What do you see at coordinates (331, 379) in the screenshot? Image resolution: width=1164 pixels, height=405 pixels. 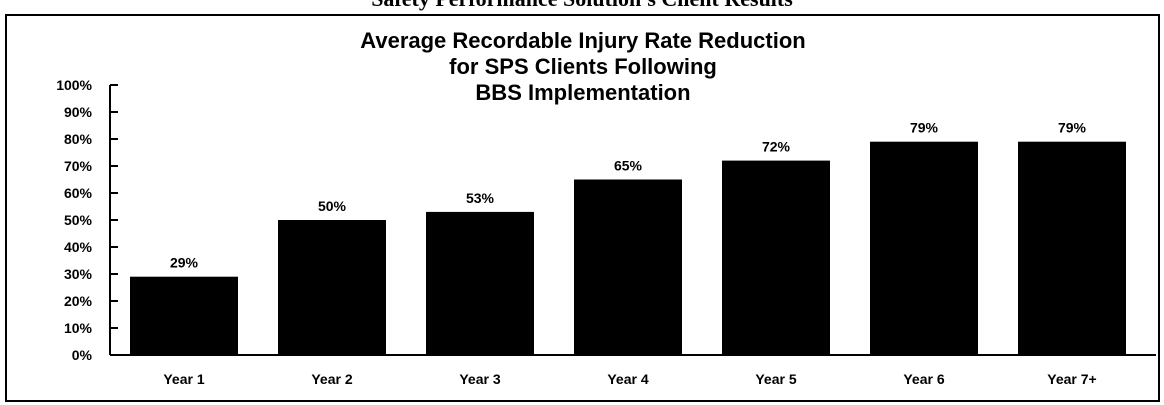 I see `x-tick-label: Year 2` at bounding box center [331, 379].